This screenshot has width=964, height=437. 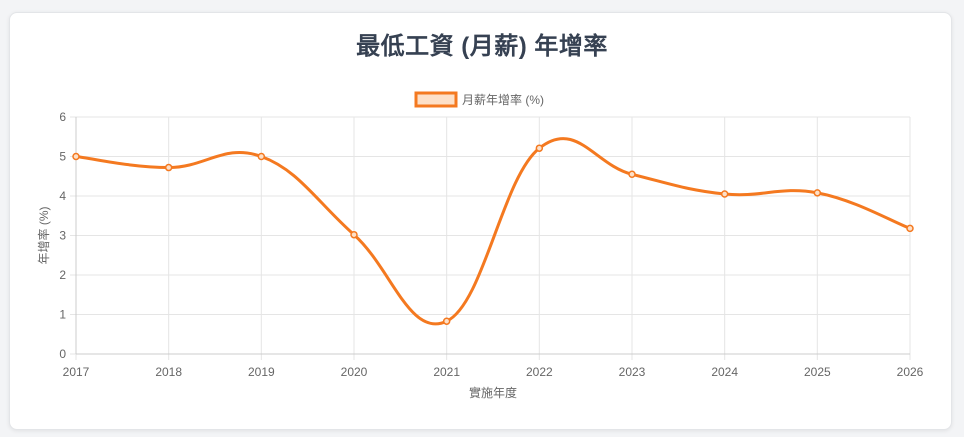 I want to click on x-tick-label: 2019, so click(x=261, y=372).